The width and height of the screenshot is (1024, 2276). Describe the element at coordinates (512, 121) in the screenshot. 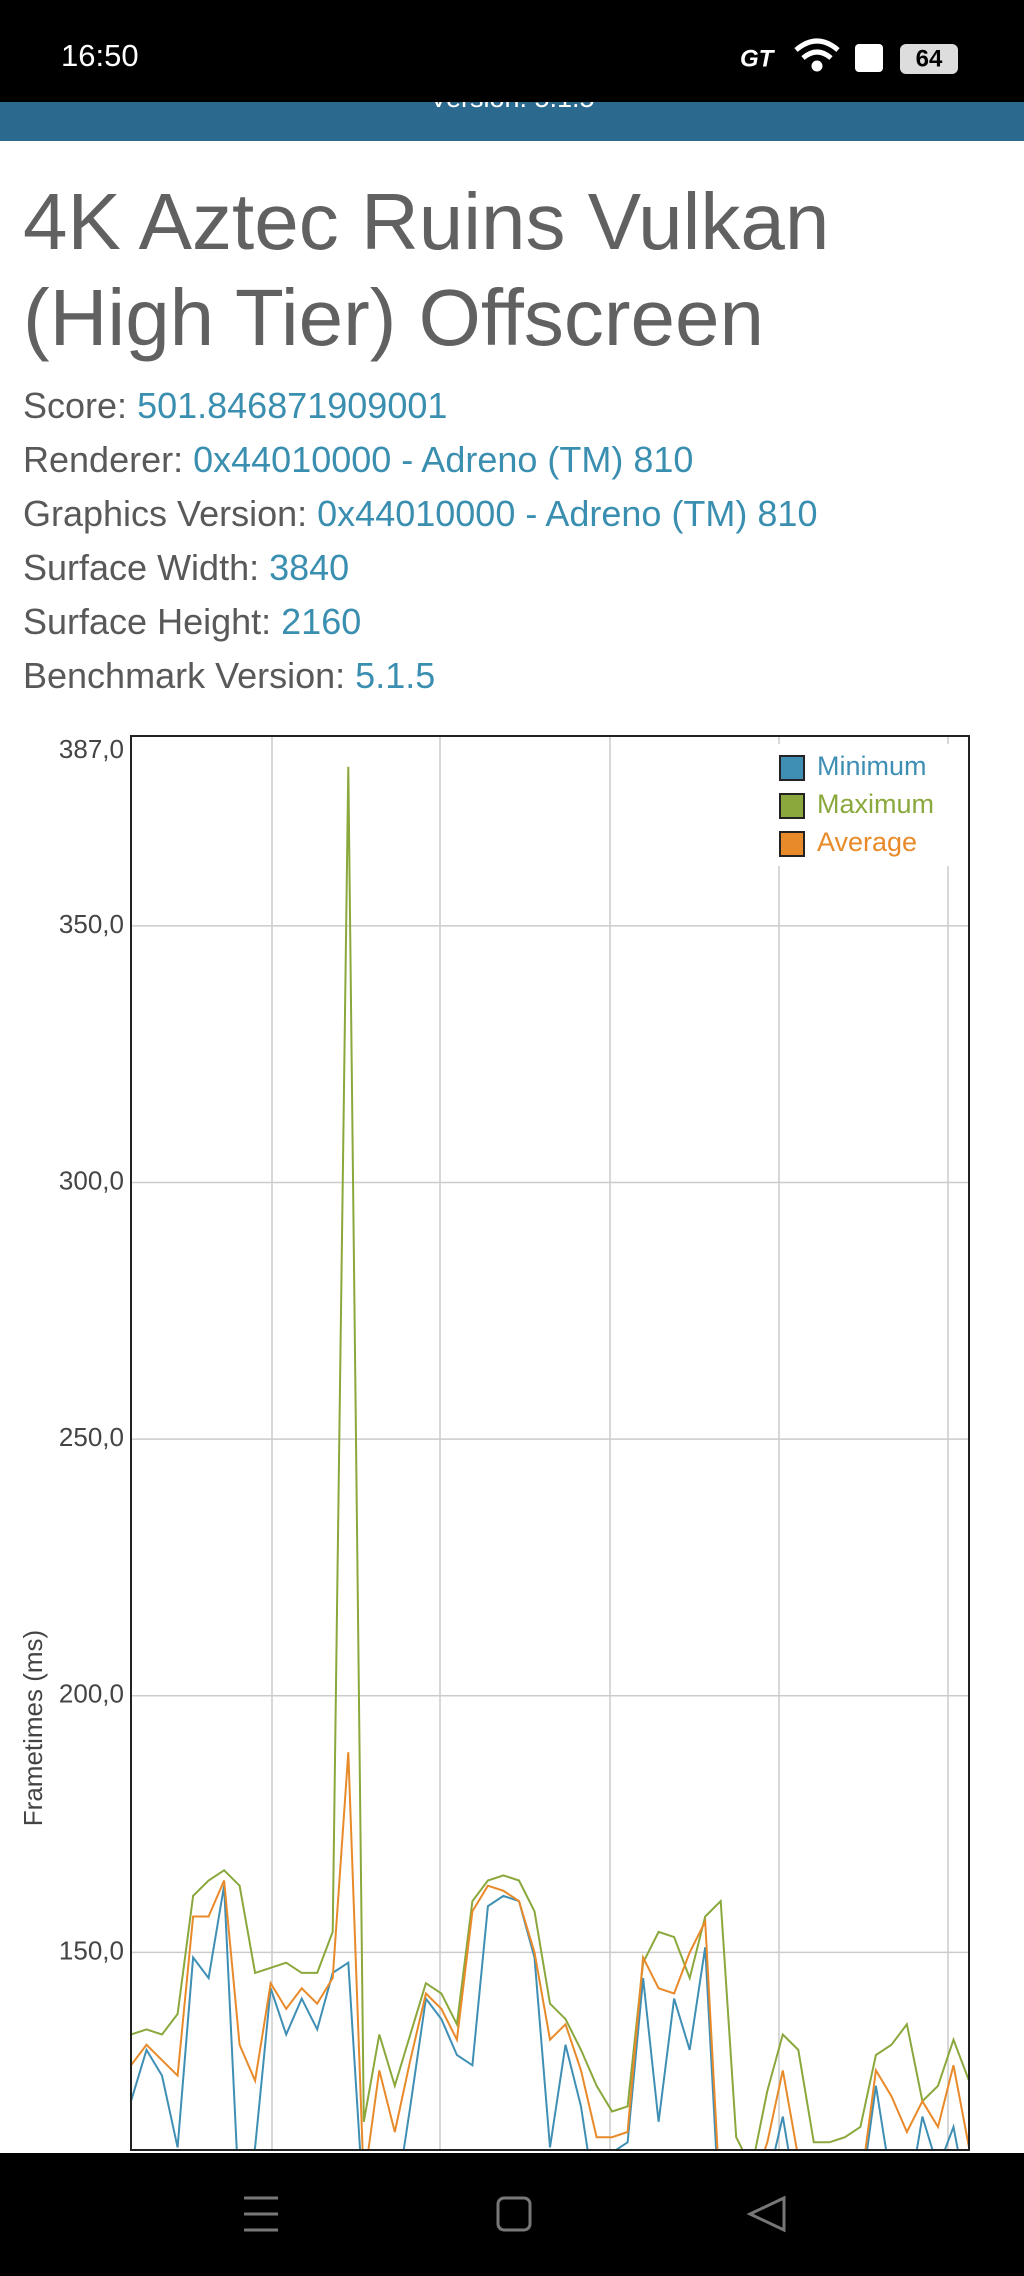

I see `header-bar` at that location.